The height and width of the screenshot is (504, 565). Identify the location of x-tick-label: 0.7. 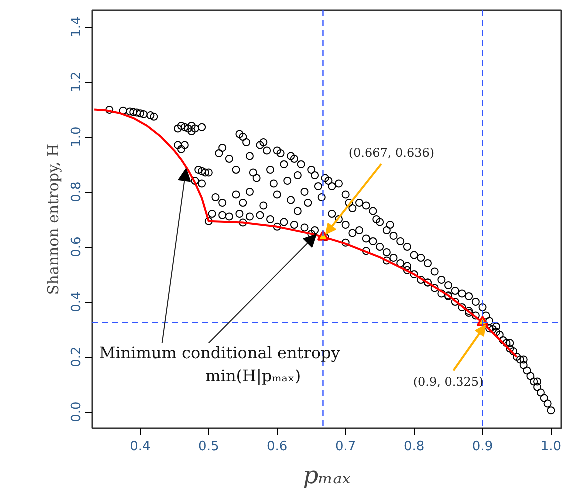
(345, 447).